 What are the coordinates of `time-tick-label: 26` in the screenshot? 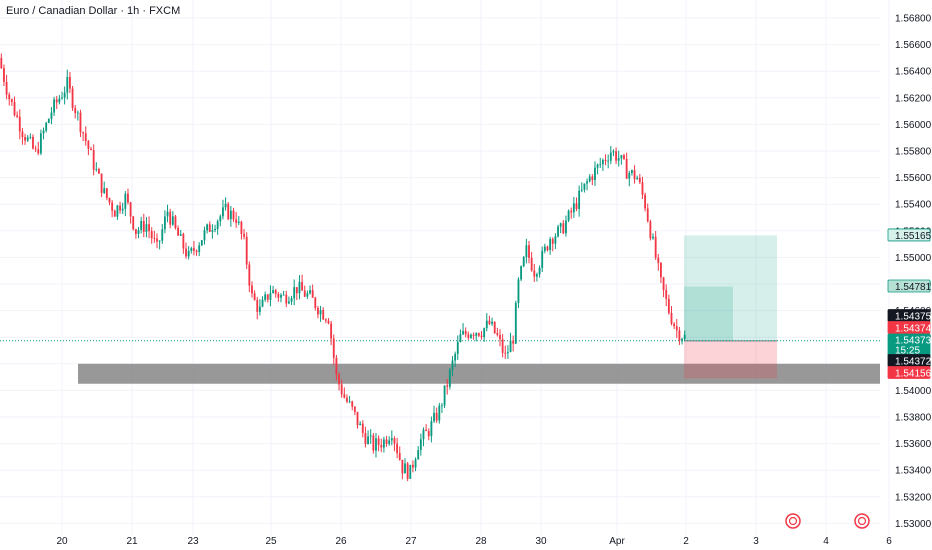 It's located at (341, 541).